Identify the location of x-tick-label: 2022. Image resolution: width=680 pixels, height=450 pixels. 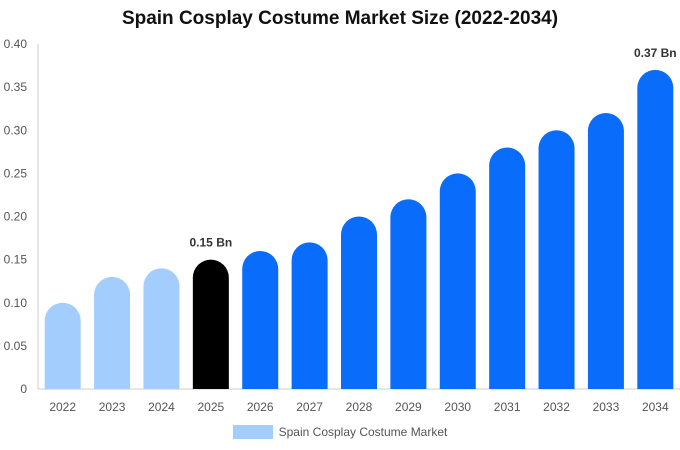
(62, 407).